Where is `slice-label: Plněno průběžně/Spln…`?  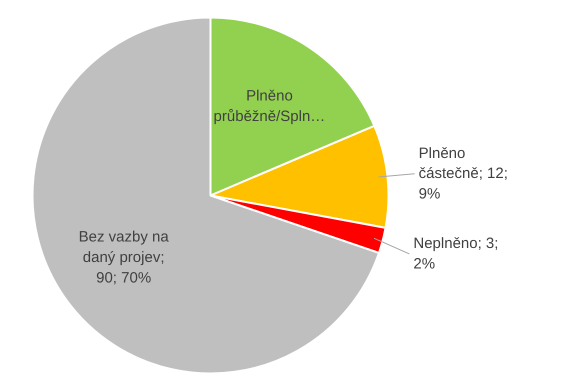
slice-label: Plněno průběžně/Spln… is located at coordinates (270, 107).